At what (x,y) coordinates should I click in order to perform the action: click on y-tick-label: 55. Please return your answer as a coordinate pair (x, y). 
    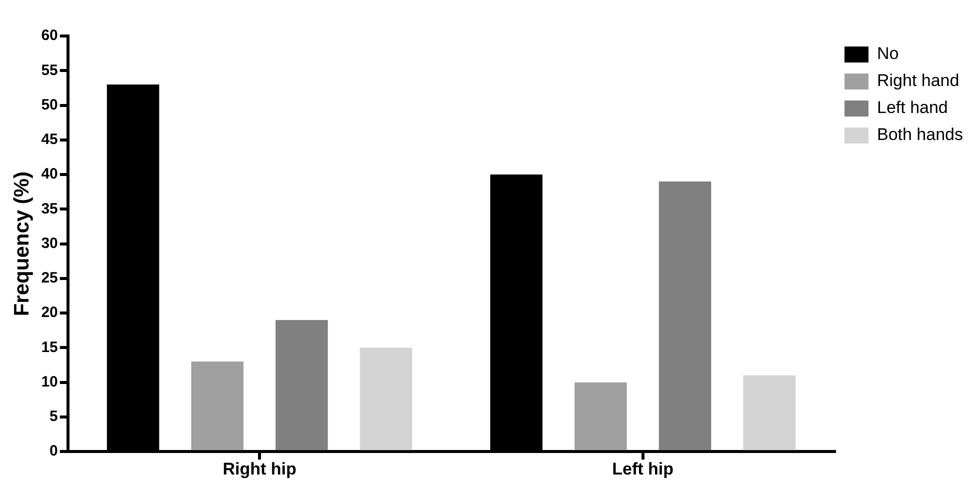
    Looking at the image, I should click on (49, 70).